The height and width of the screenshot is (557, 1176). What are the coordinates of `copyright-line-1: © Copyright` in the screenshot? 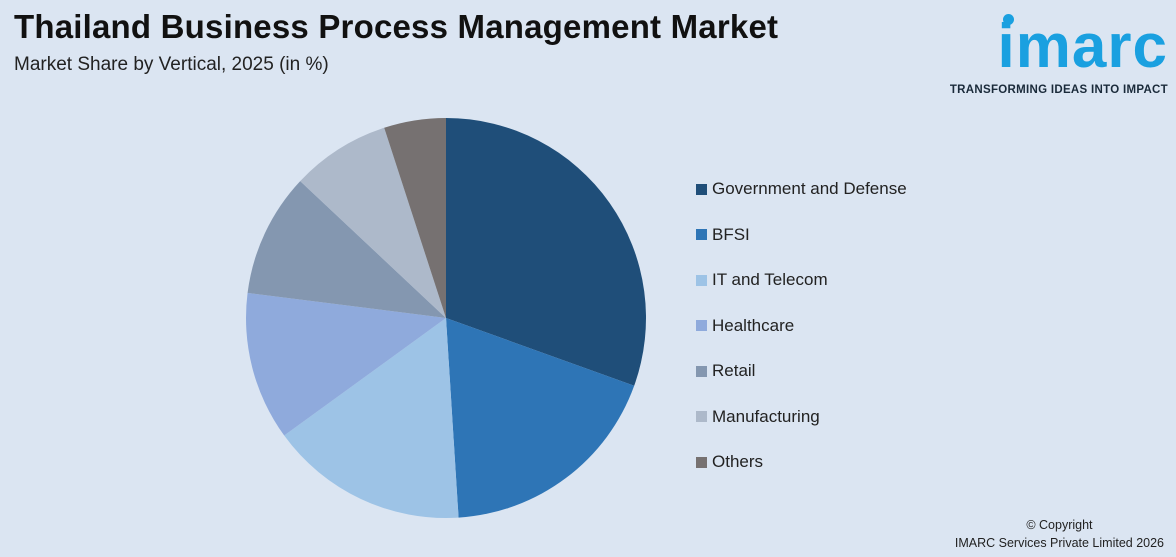 It's located at (1059, 525).